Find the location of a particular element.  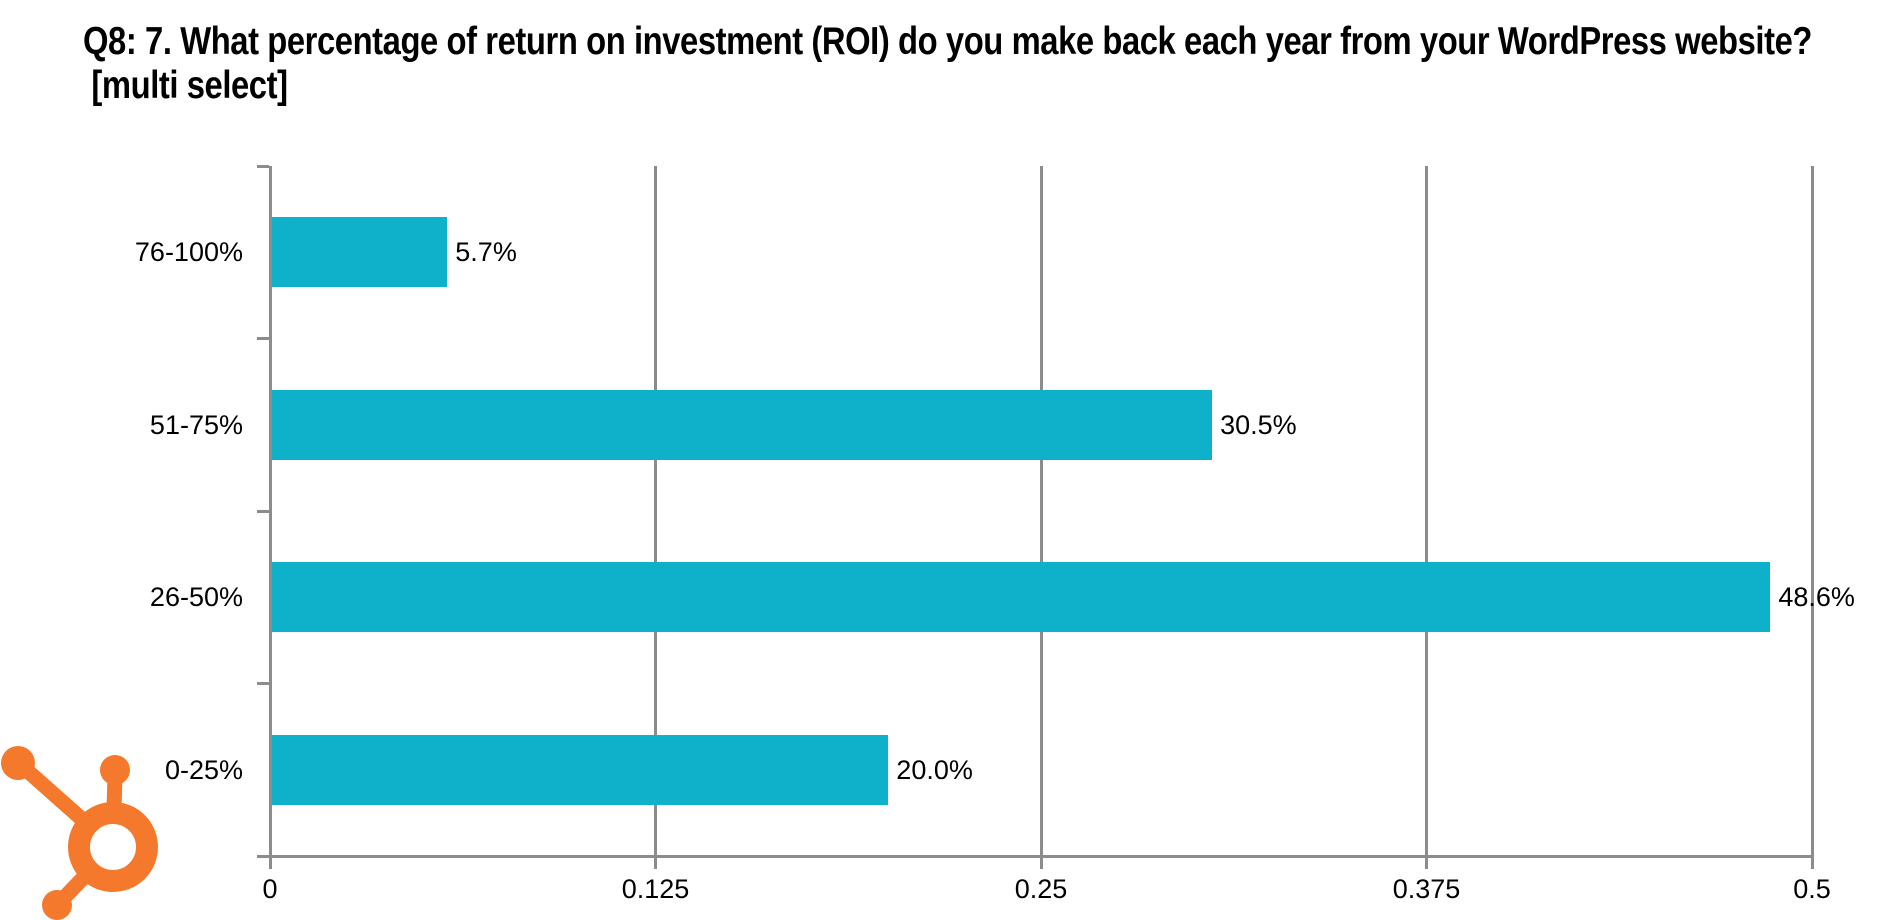

y-axis-line is located at coordinates (270, 511).